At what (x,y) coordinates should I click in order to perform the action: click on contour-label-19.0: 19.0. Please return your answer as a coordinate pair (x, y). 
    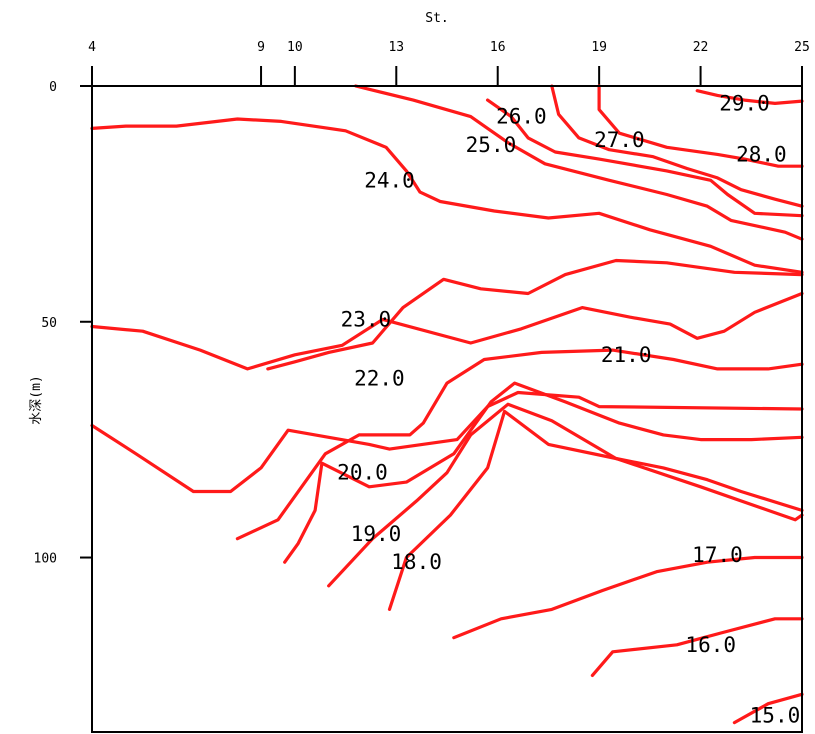
    Looking at the image, I should click on (376, 534).